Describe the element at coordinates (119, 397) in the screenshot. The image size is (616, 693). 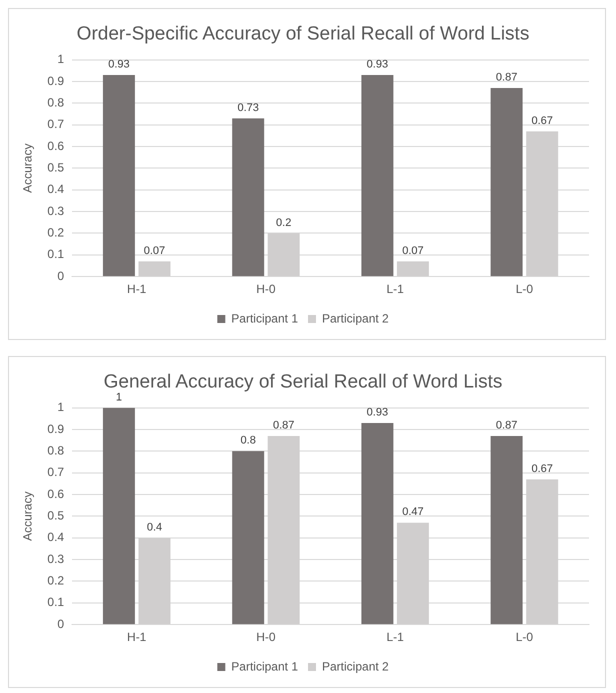
I see `data-label: 1` at that location.